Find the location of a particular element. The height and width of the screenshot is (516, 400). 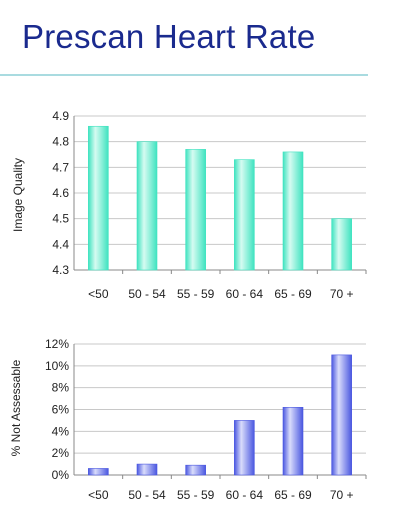

y-tick-label: 6% is located at coordinates (61, 410).